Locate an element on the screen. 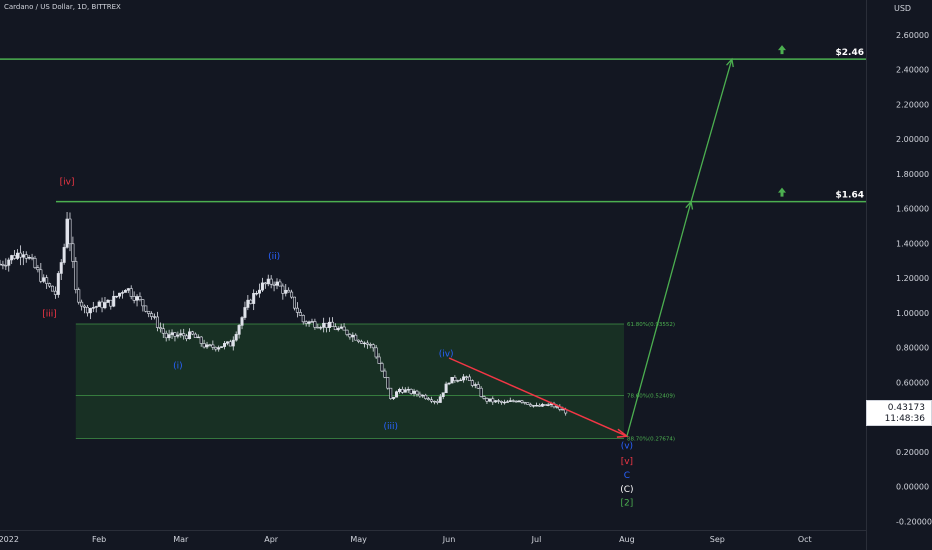  x-tick-label: Jun is located at coordinates (449, 539).